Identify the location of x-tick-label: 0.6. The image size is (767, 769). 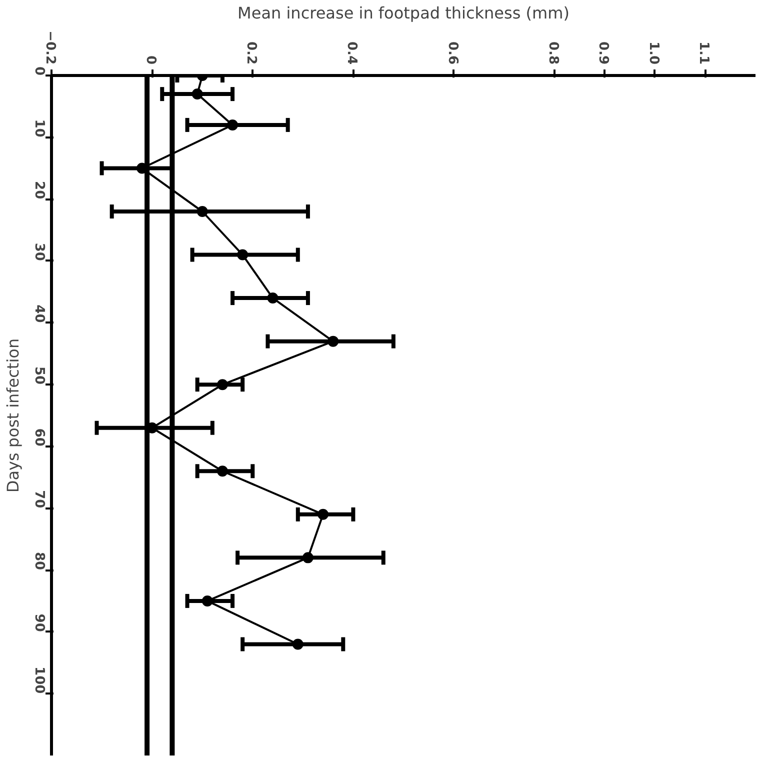
(452, 52).